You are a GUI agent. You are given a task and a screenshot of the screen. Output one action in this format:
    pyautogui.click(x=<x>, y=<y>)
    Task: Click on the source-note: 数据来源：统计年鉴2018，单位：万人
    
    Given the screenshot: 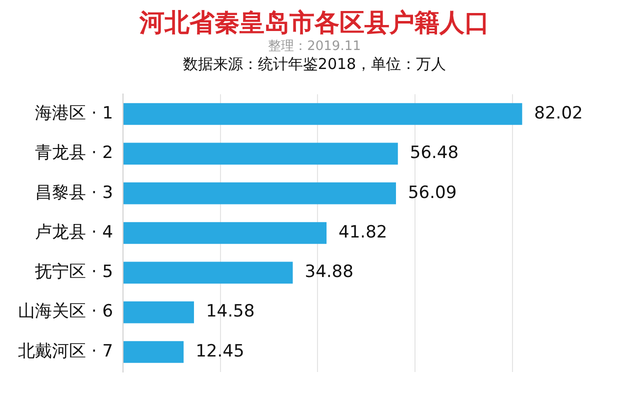 What is the action you would take?
    pyautogui.click(x=315, y=64)
    